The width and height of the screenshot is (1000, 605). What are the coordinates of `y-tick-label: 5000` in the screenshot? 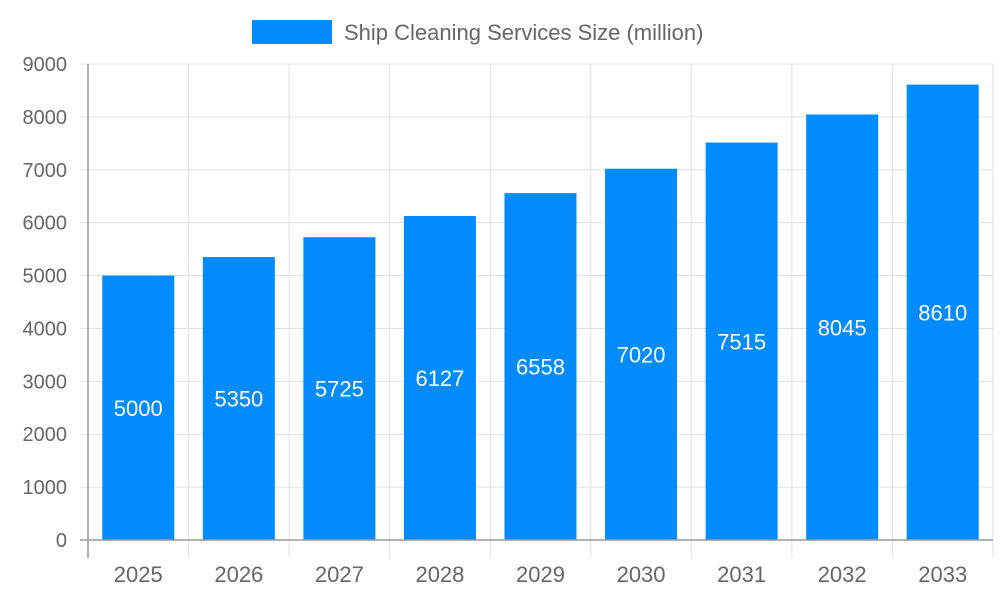 It's located at (45, 277).